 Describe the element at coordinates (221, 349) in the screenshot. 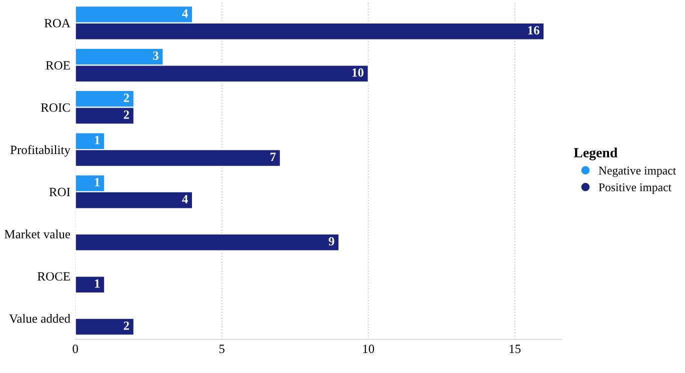

I see `x-tick-label: 5` at that location.